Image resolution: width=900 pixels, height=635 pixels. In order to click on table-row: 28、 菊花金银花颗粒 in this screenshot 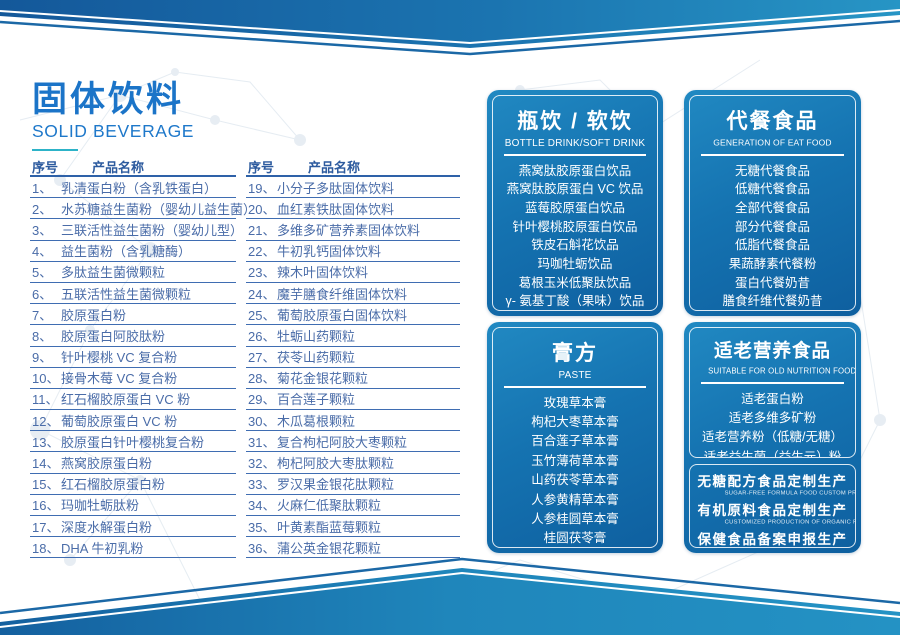, I will do `click(353, 378)`.